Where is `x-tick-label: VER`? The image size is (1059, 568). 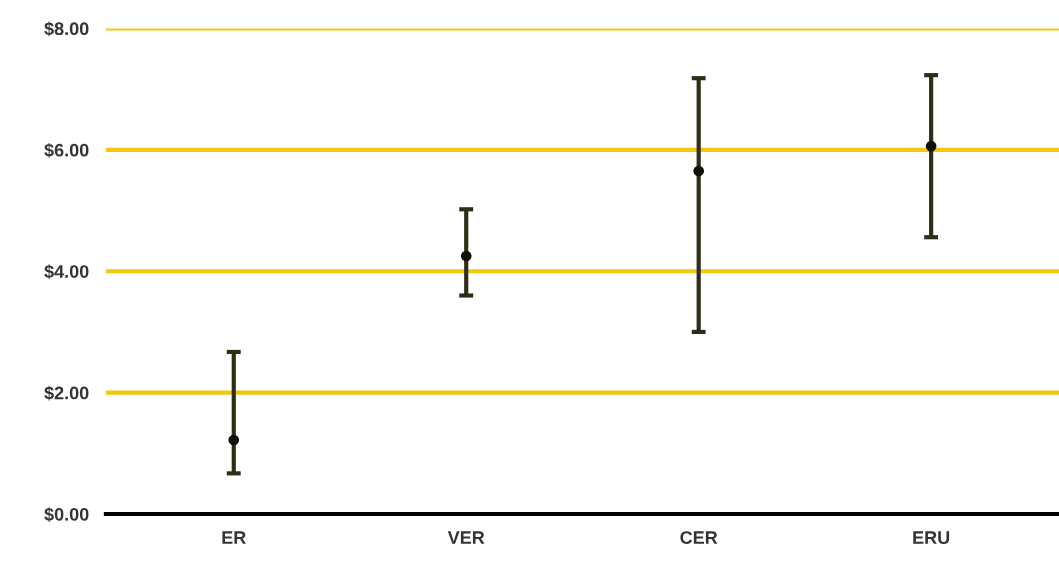
x-tick-label: VER is located at coordinates (466, 537).